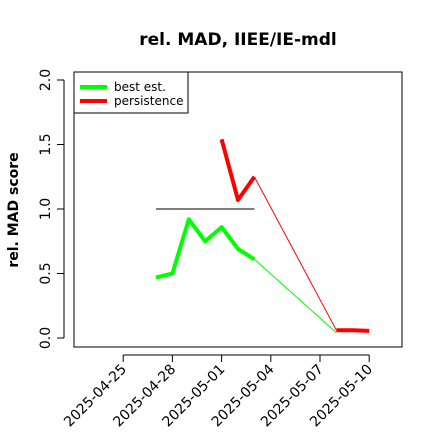  What do you see at coordinates (46, 338) in the screenshot?
I see `y-tick-label: 0.0` at bounding box center [46, 338].